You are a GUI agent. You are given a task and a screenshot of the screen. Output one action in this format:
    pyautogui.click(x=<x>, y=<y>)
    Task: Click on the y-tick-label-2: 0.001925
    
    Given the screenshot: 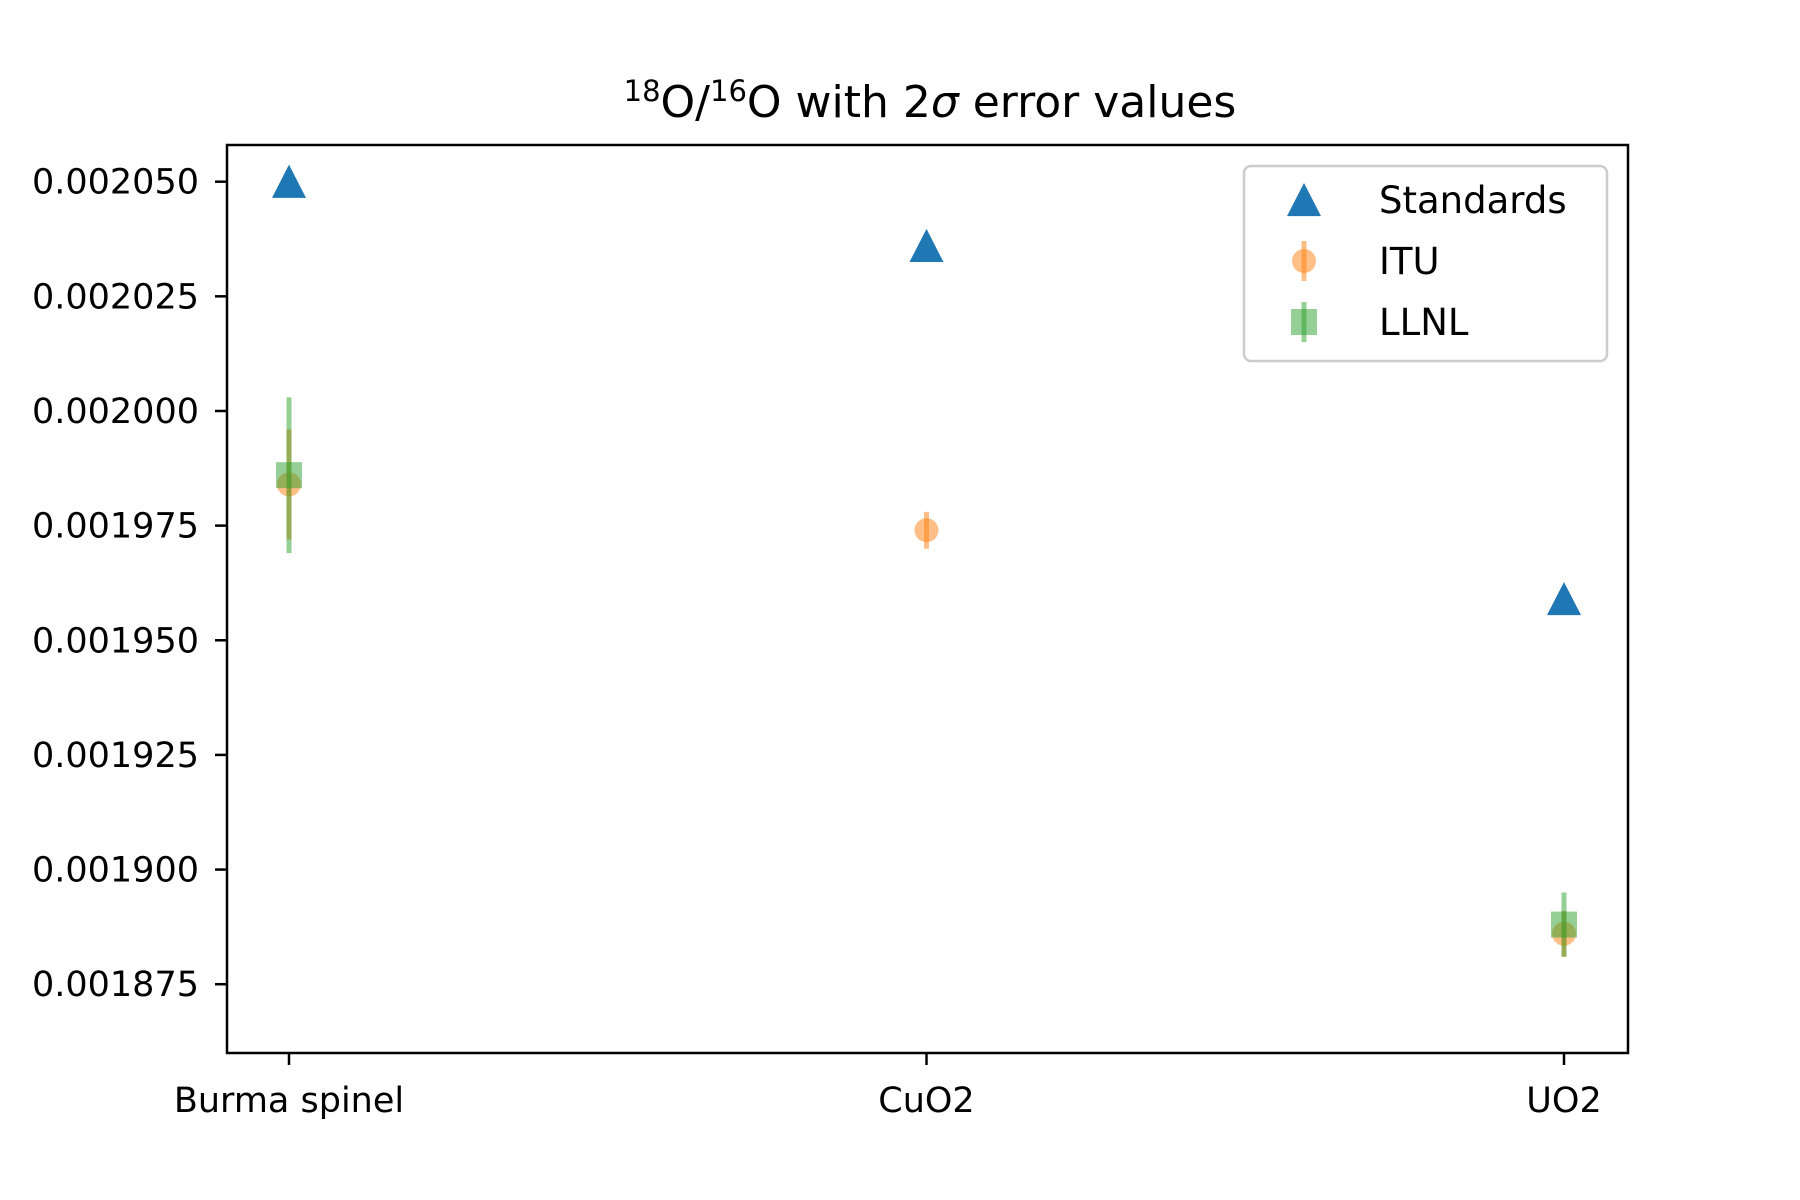 What is the action you would take?
    pyautogui.click(x=115, y=756)
    